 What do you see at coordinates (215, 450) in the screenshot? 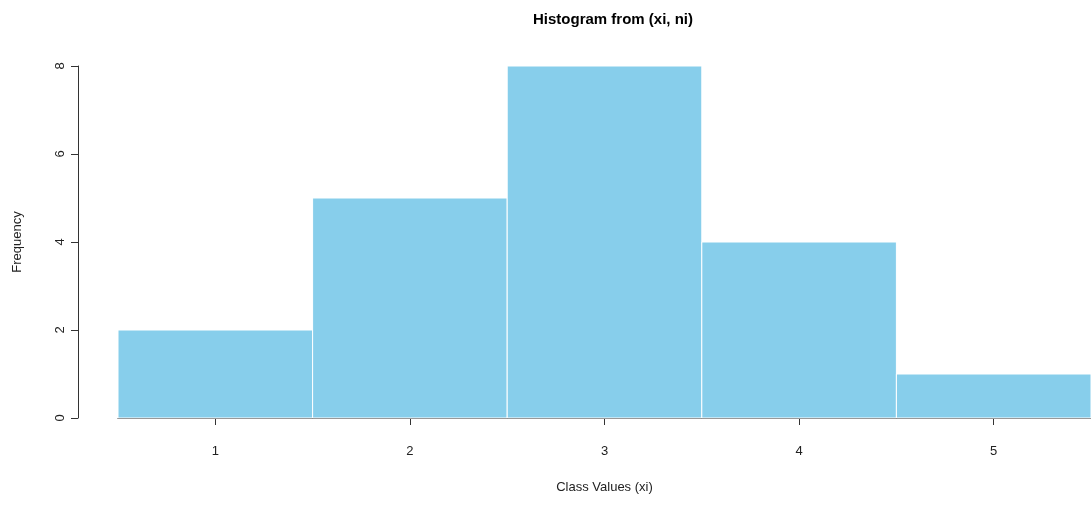
I see `x-tick-label: 1` at bounding box center [215, 450].